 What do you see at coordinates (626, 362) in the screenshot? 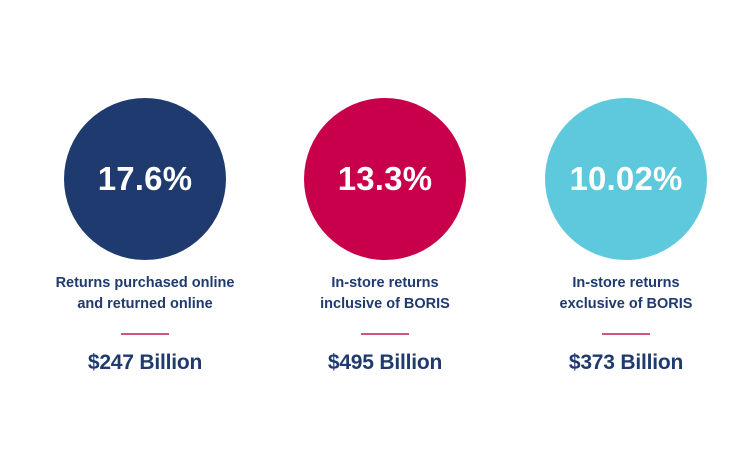
I see `stat-amount: $373 Billion` at bounding box center [626, 362].